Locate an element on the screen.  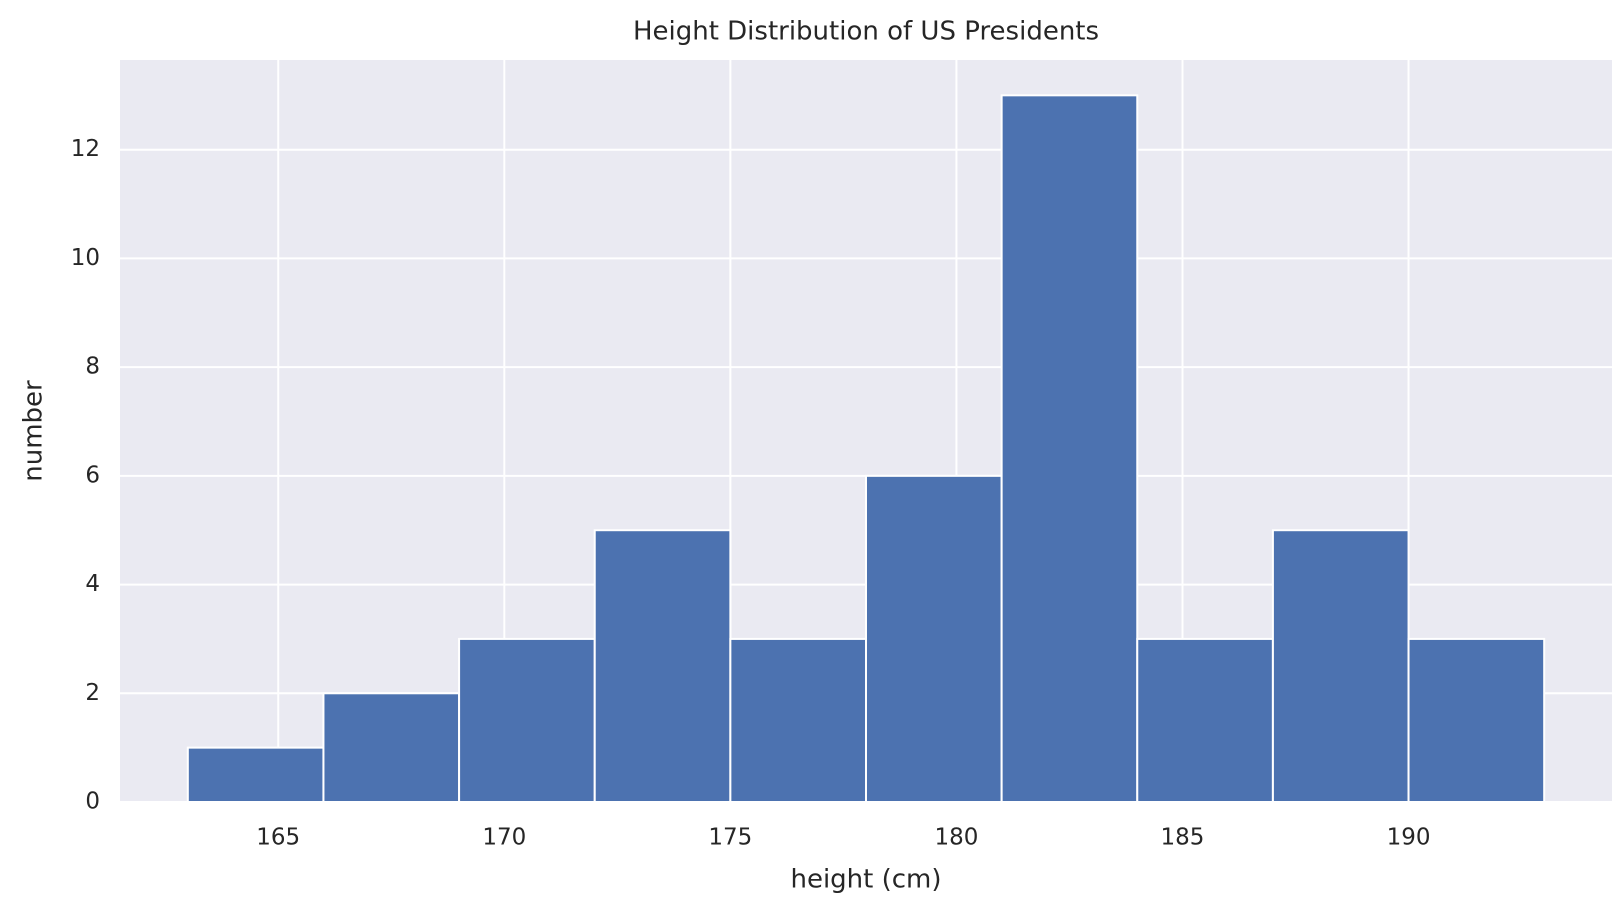
x-axis-label: height (cm) is located at coordinates (865, 880).